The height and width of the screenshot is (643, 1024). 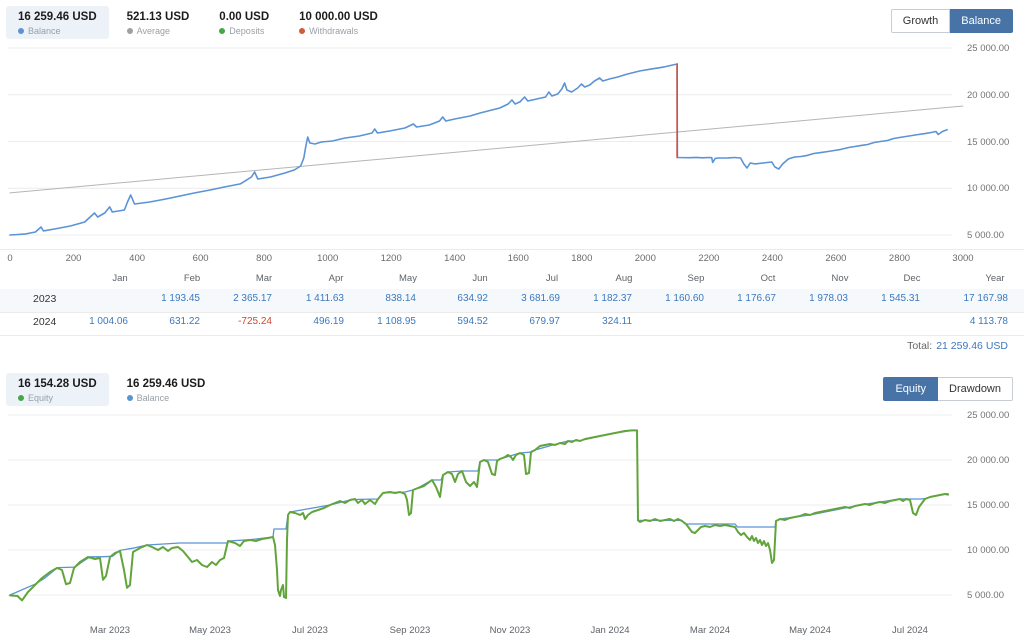 What do you see at coordinates (120, 278) in the screenshot?
I see `month-header-jan: Jan` at bounding box center [120, 278].